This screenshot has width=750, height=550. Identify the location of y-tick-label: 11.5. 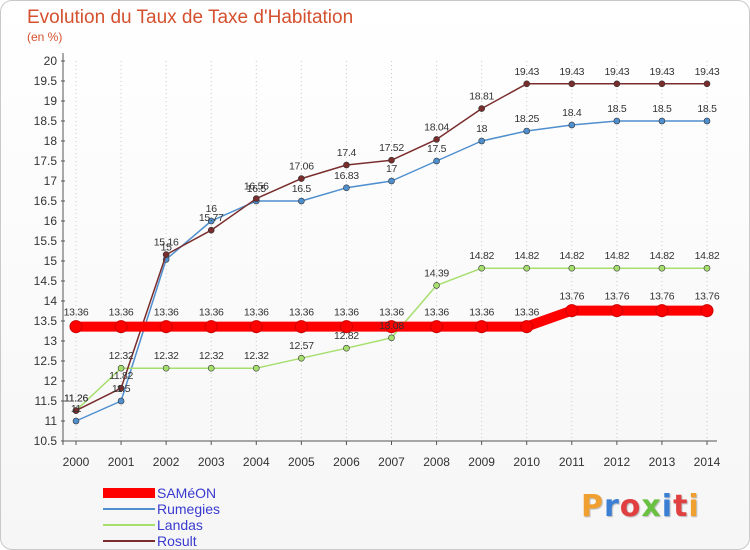
(46, 401).